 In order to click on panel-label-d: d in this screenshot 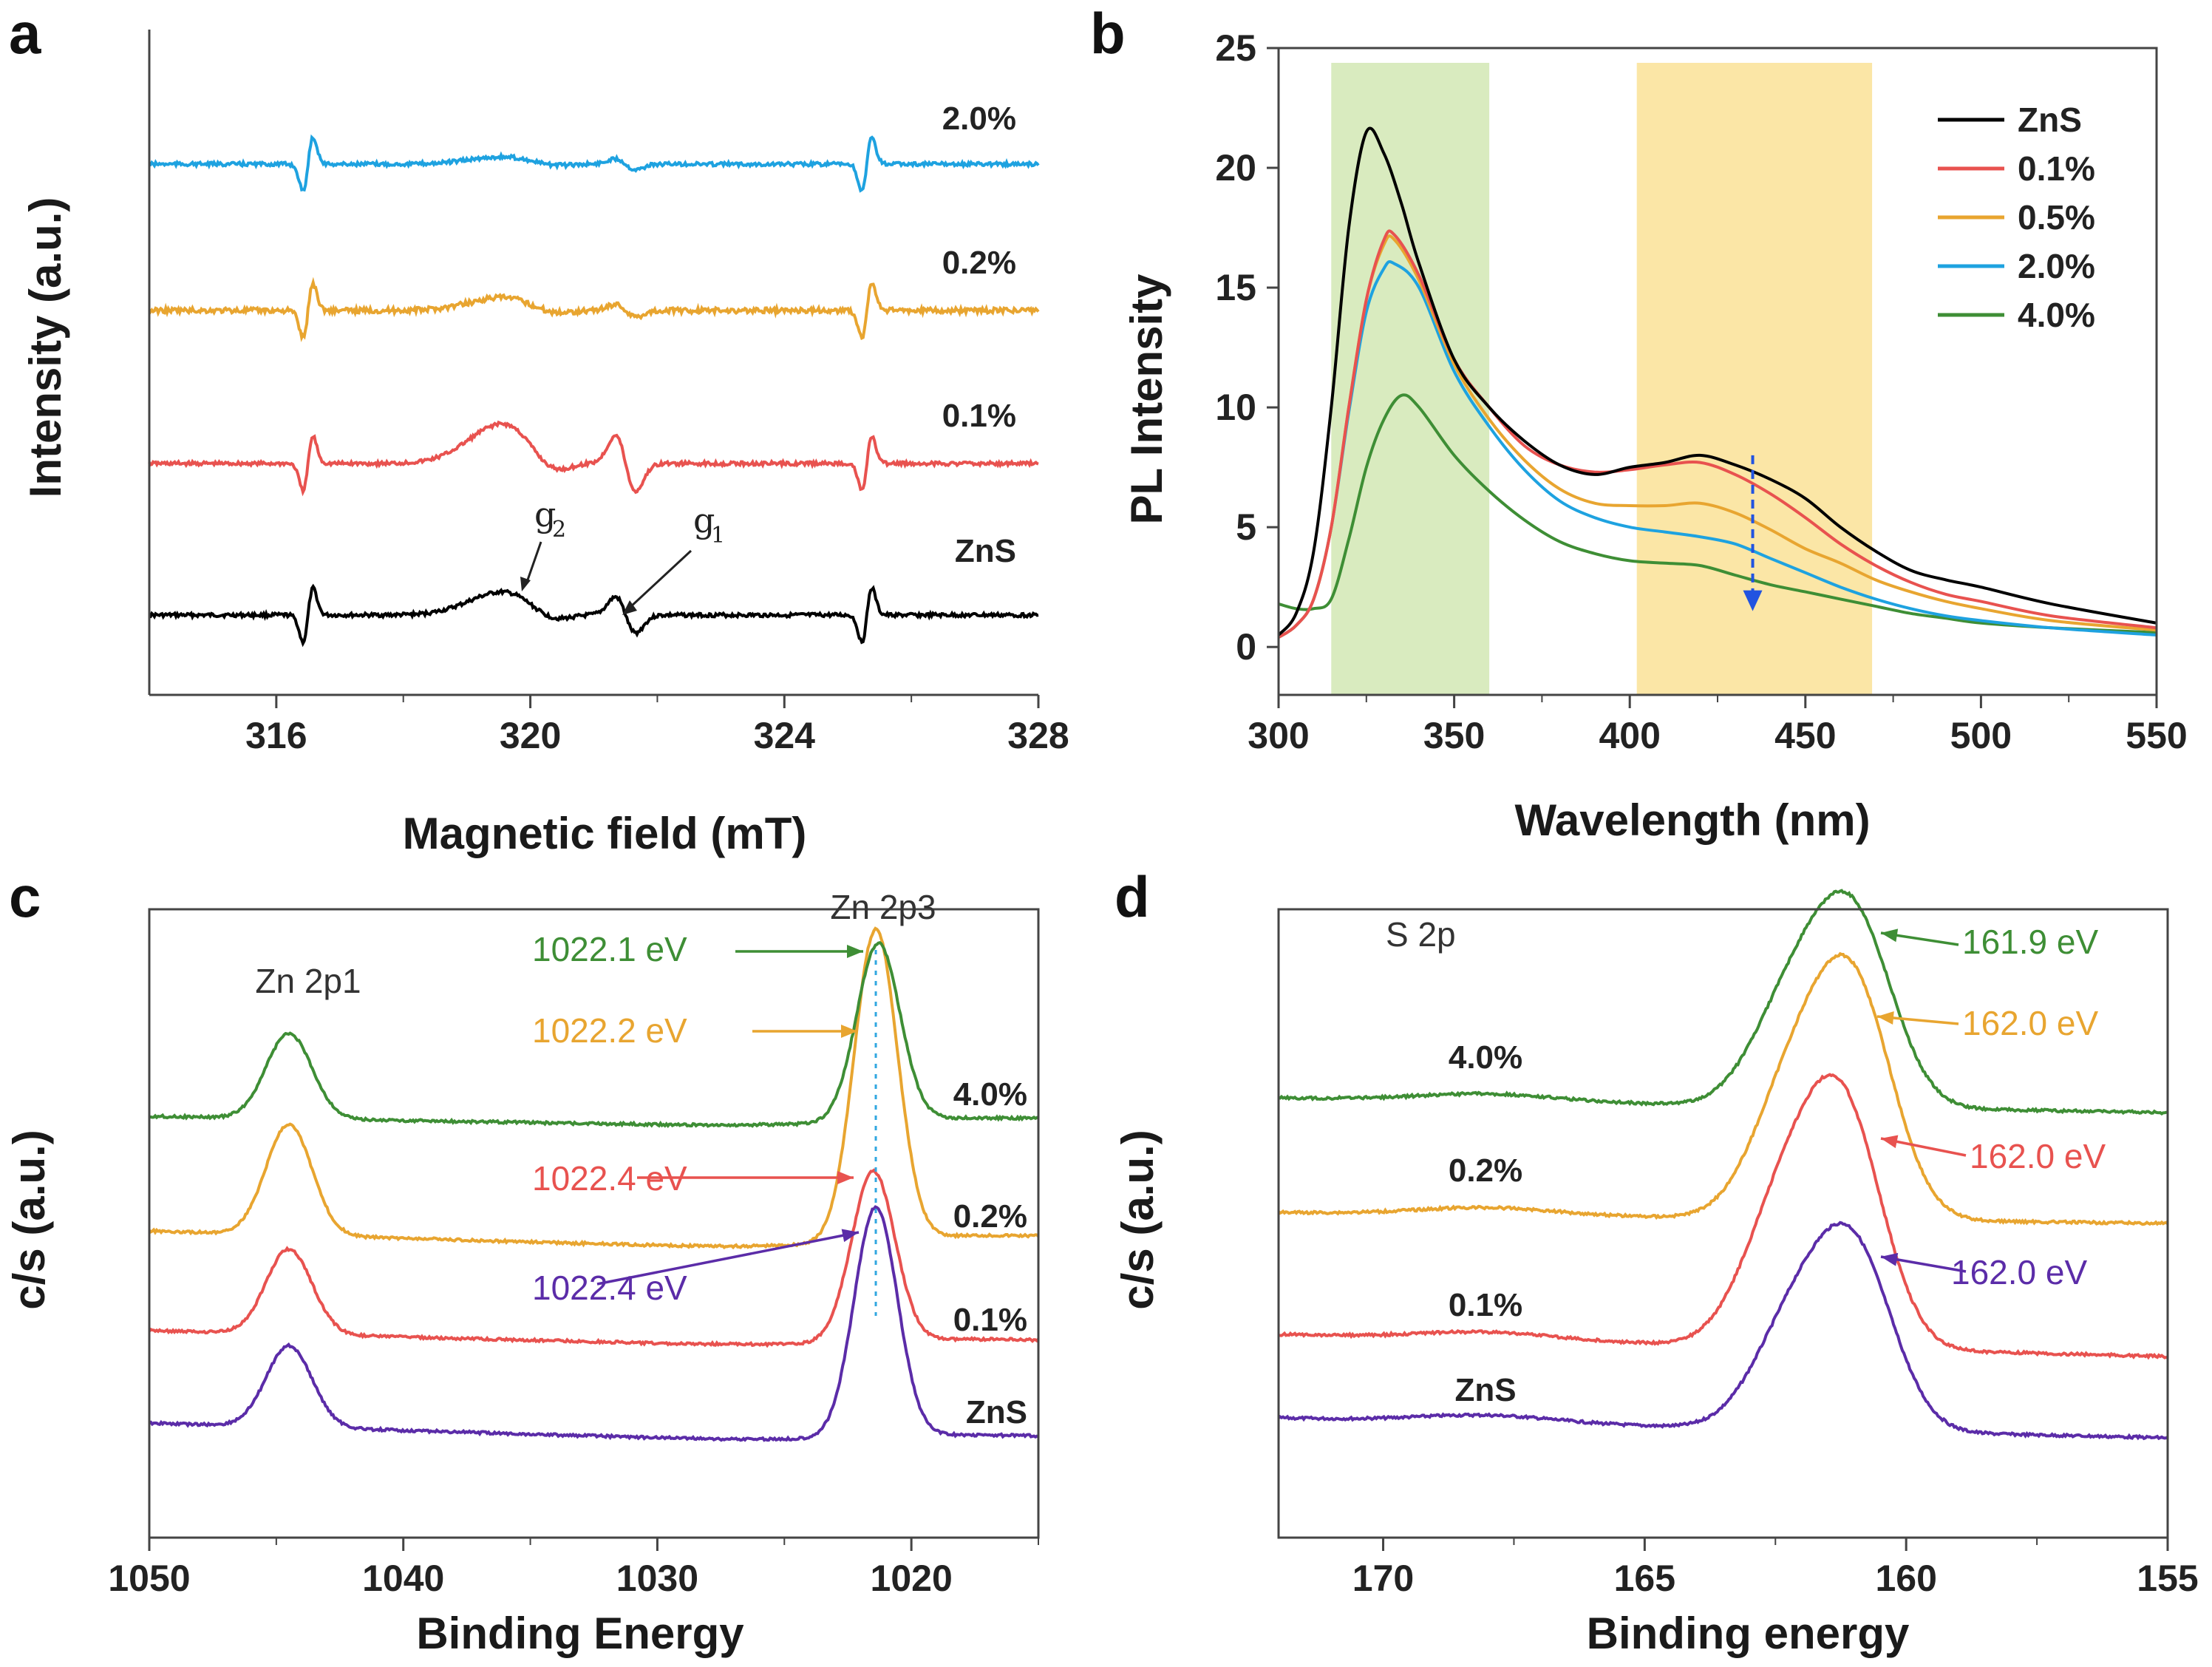, I will do `click(1132, 896)`.